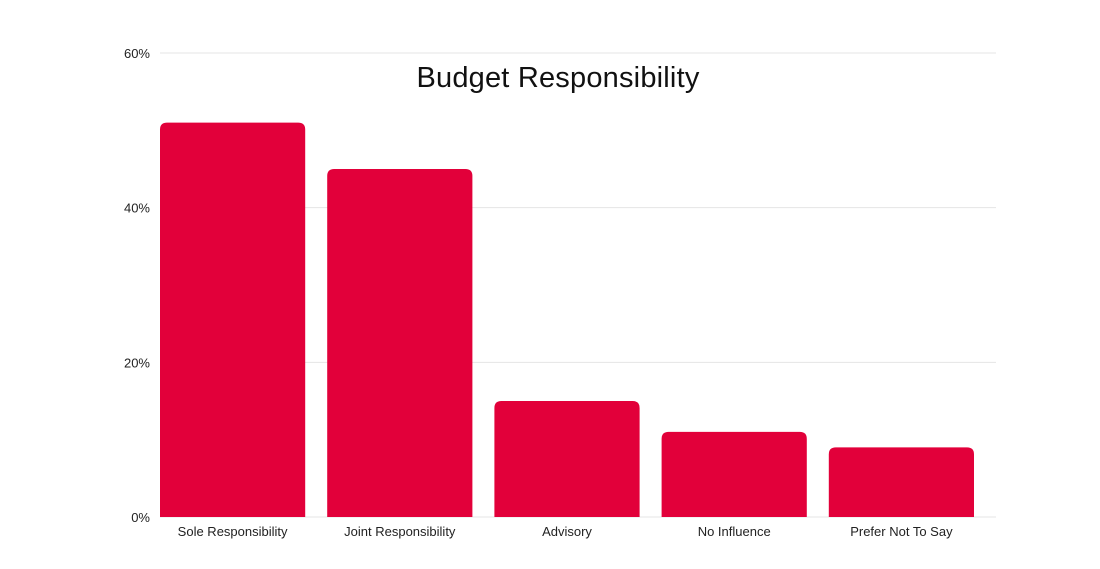 The height and width of the screenshot is (569, 1100). What do you see at coordinates (233, 531) in the screenshot?
I see `x-tick-label: Sole Responsibility` at bounding box center [233, 531].